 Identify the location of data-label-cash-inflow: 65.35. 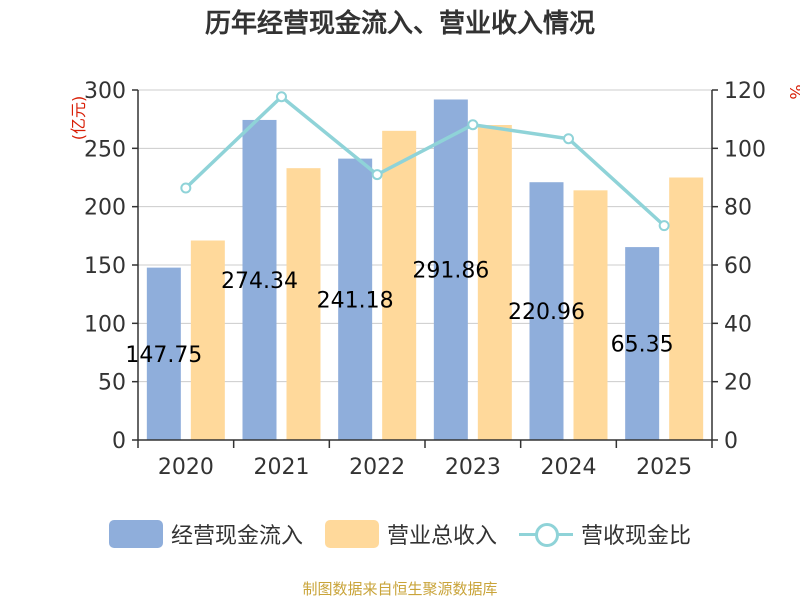
(642, 345).